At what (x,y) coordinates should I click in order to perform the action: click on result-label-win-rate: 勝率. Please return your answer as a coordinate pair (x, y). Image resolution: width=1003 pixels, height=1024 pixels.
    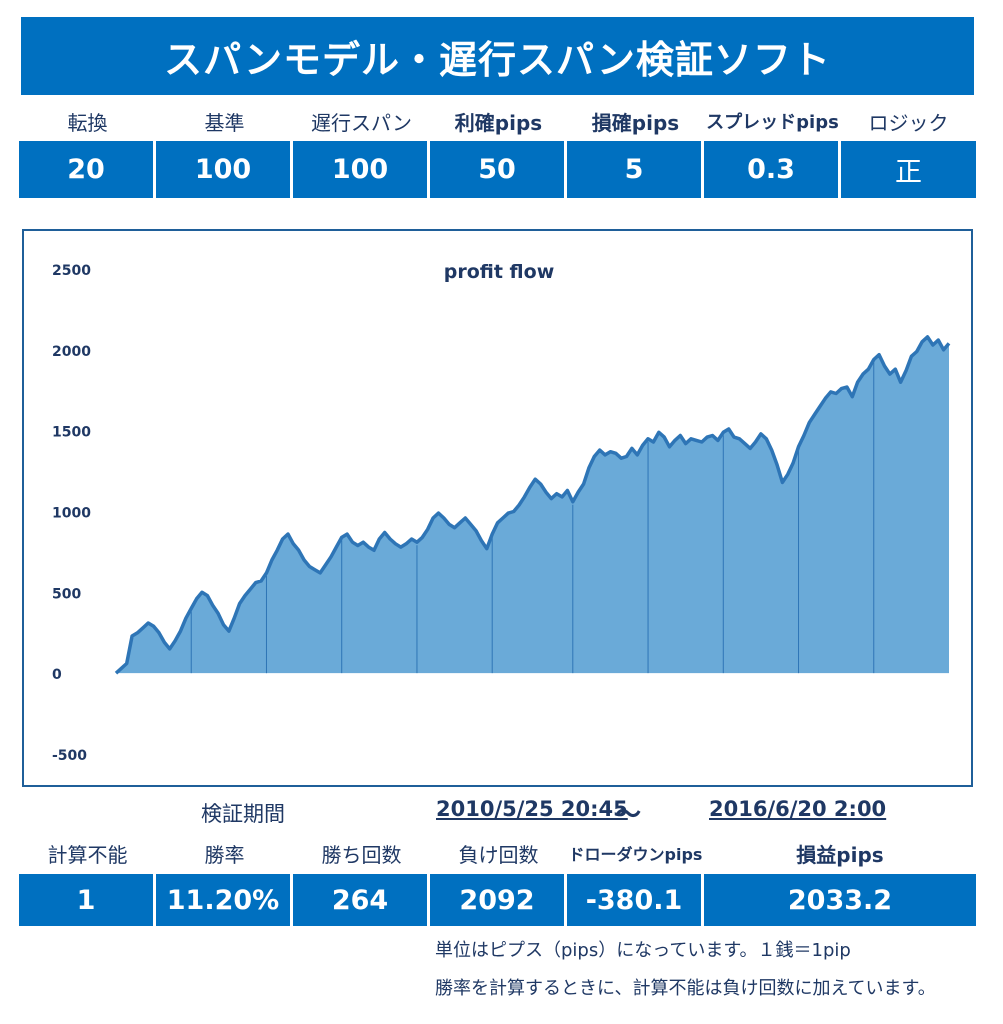
    Looking at the image, I should click on (224, 855).